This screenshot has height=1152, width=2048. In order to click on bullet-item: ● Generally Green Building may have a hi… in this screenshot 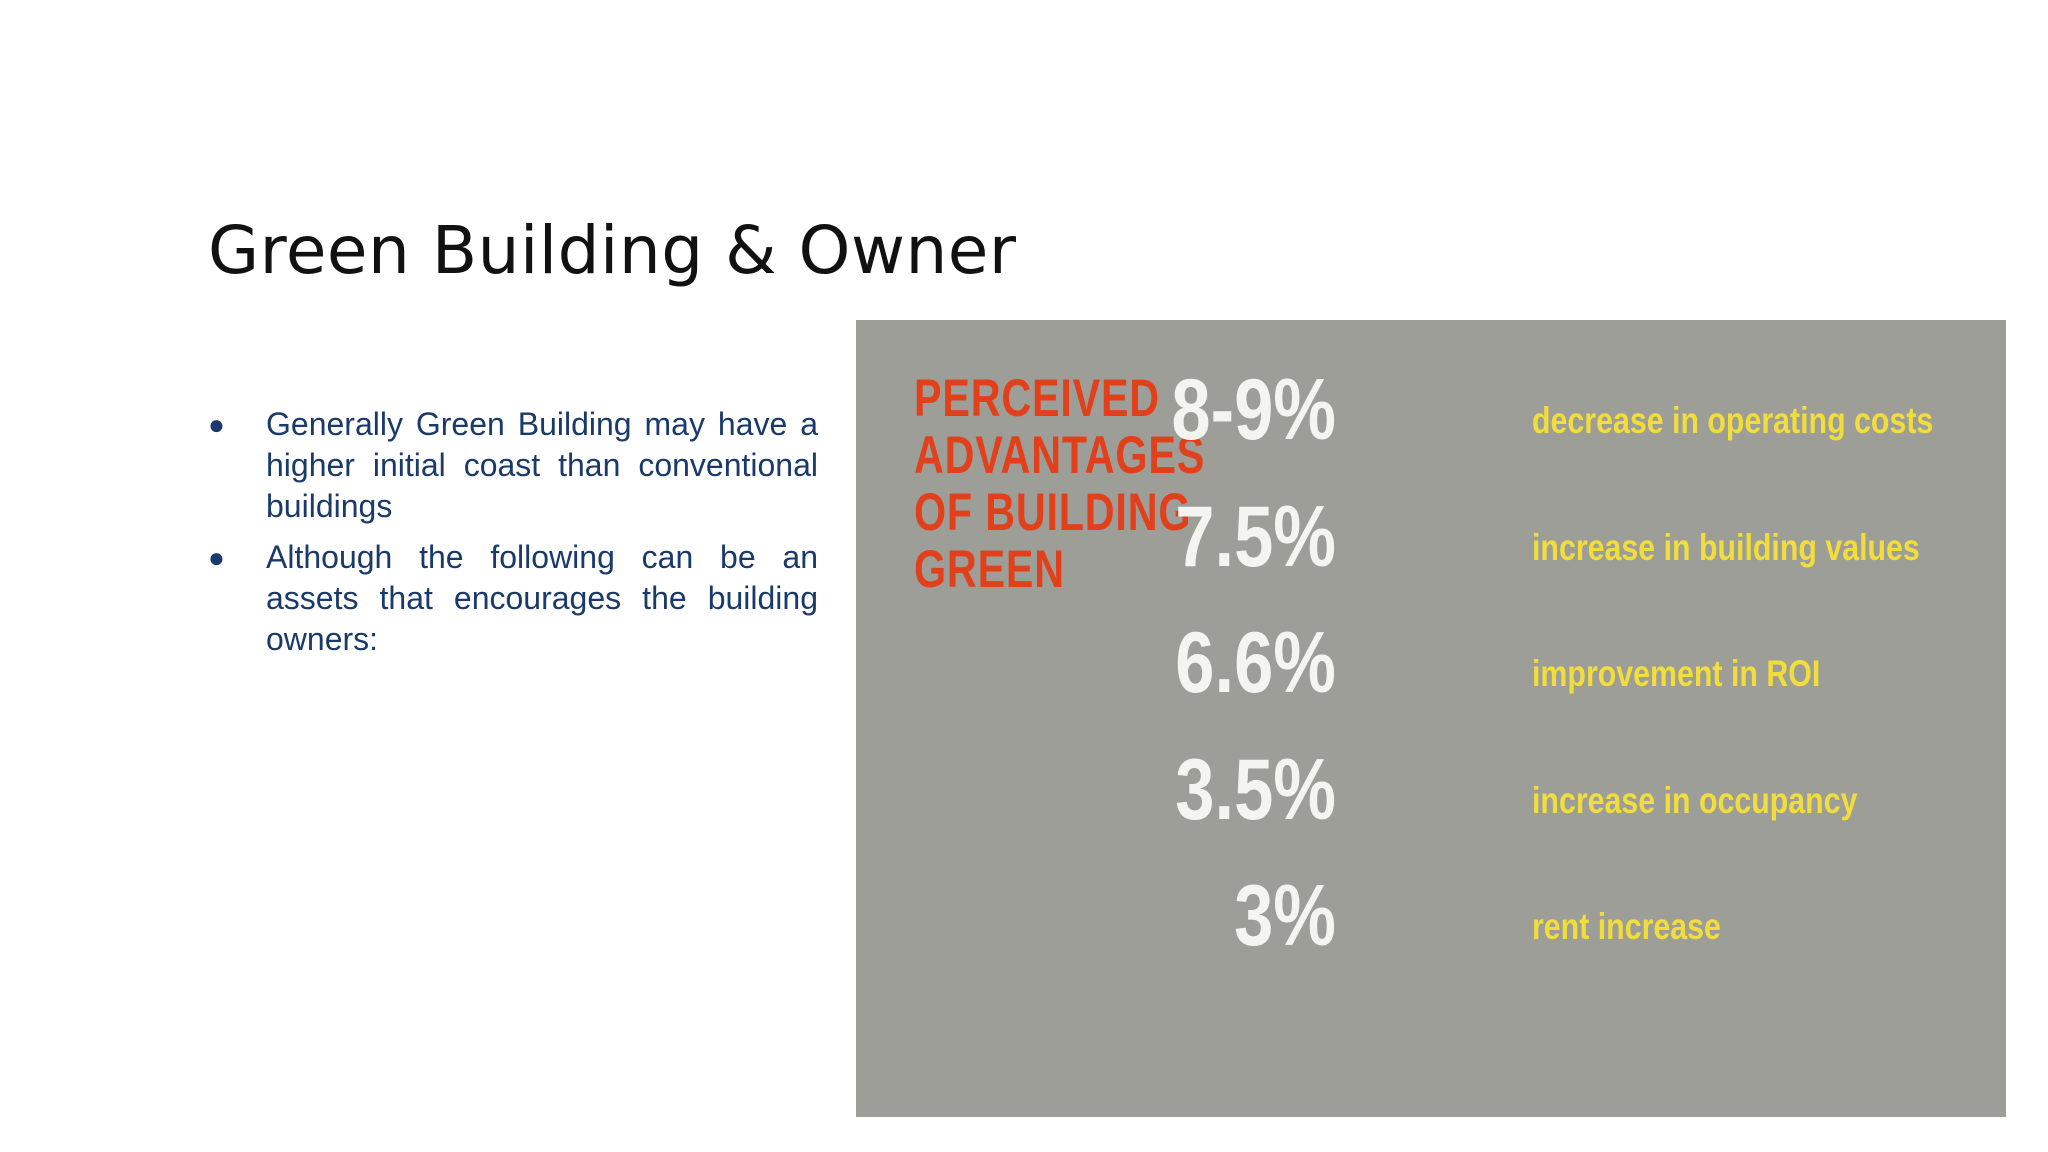, I will do `click(513, 465)`.